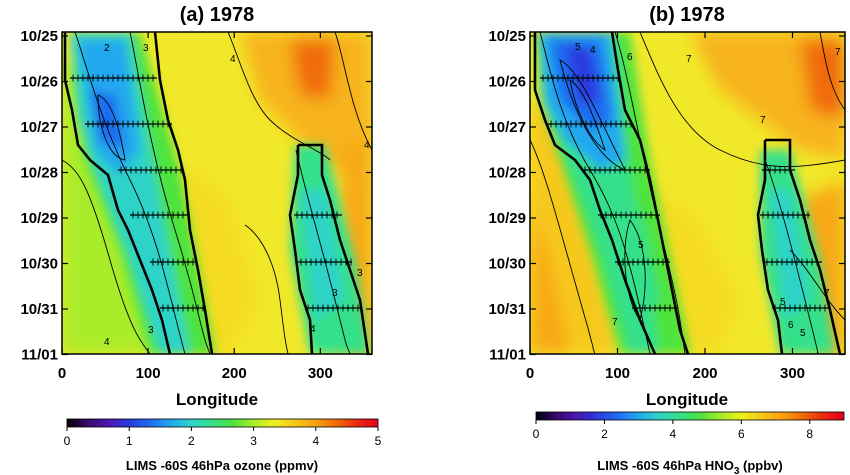 Image resolution: width=850 pixels, height=475 pixels. I want to click on contour-label: 2, so click(107, 48).